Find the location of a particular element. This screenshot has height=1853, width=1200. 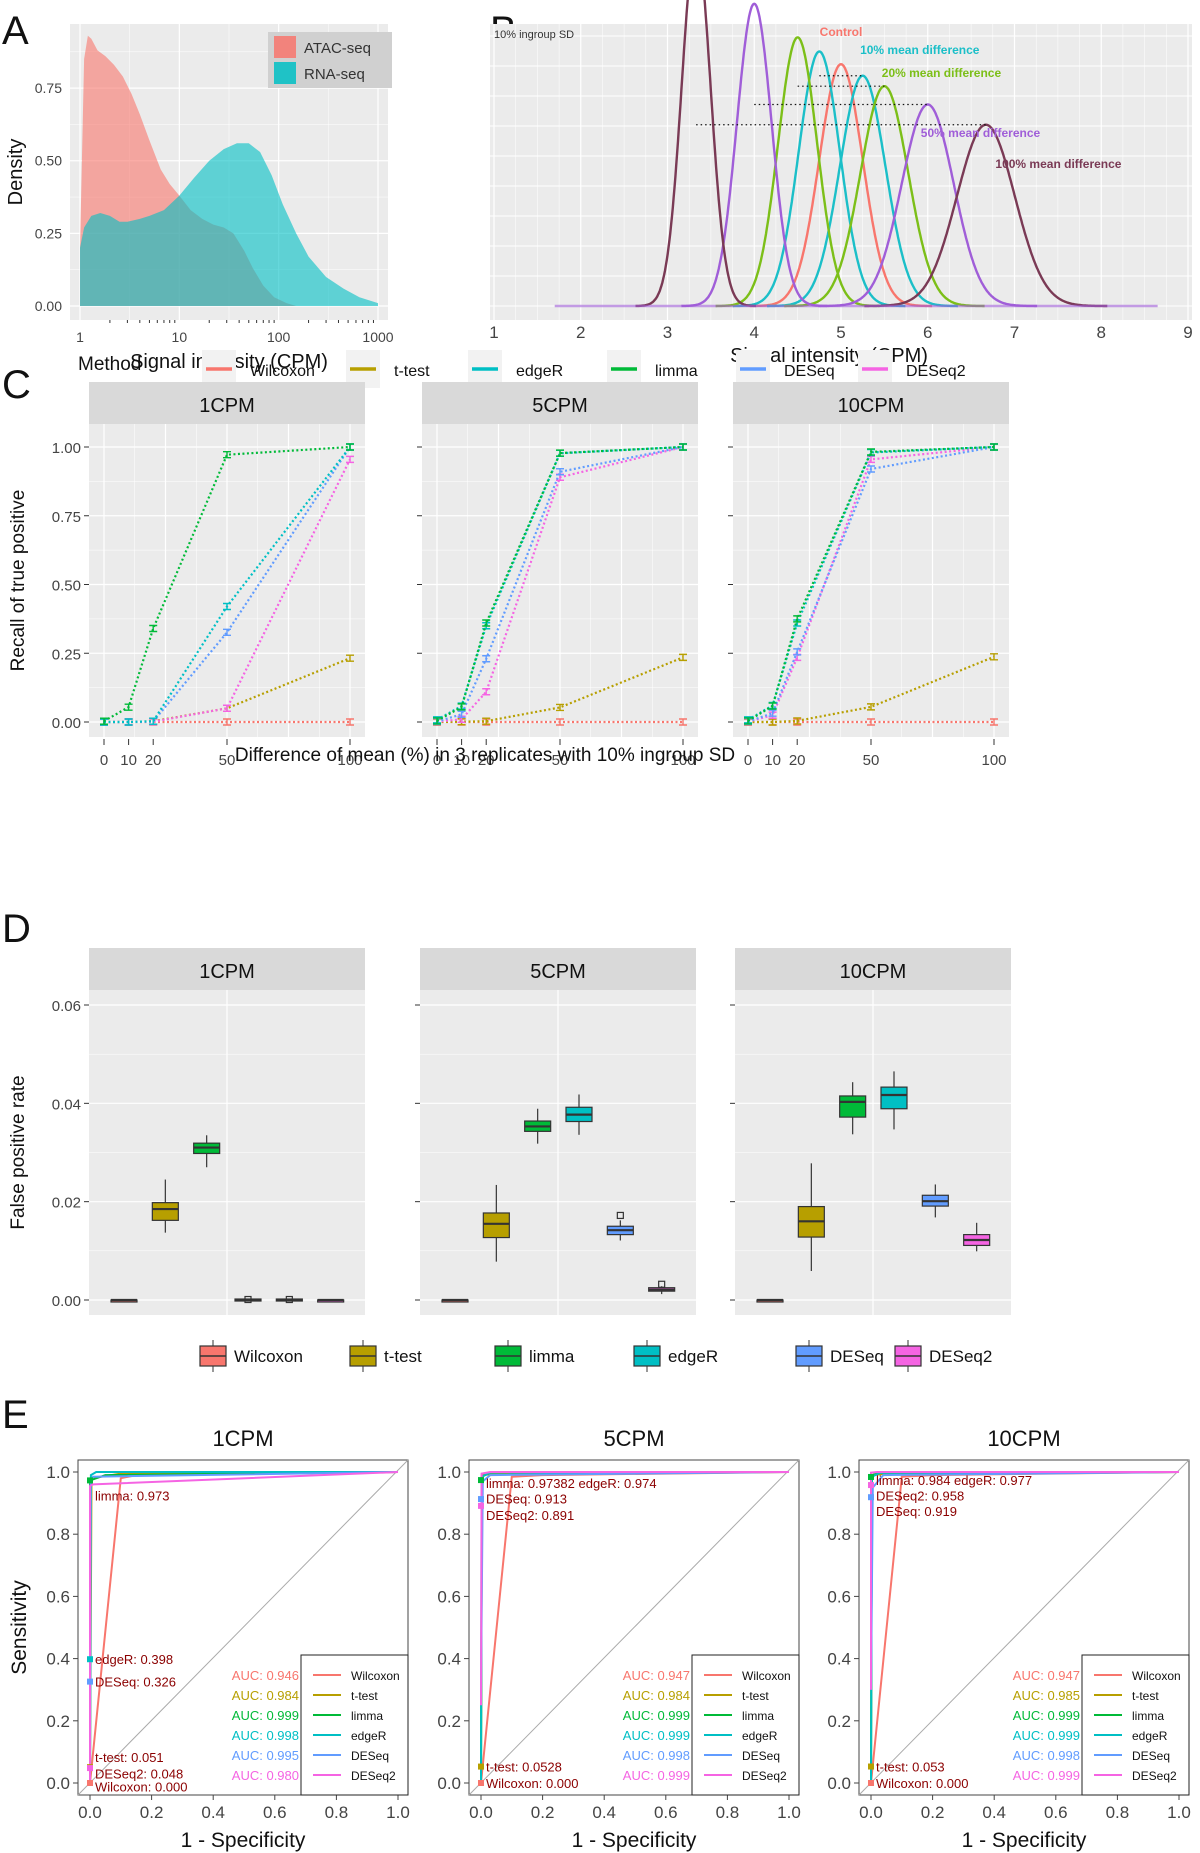

series-line-deseq is located at coordinates (227, 585).